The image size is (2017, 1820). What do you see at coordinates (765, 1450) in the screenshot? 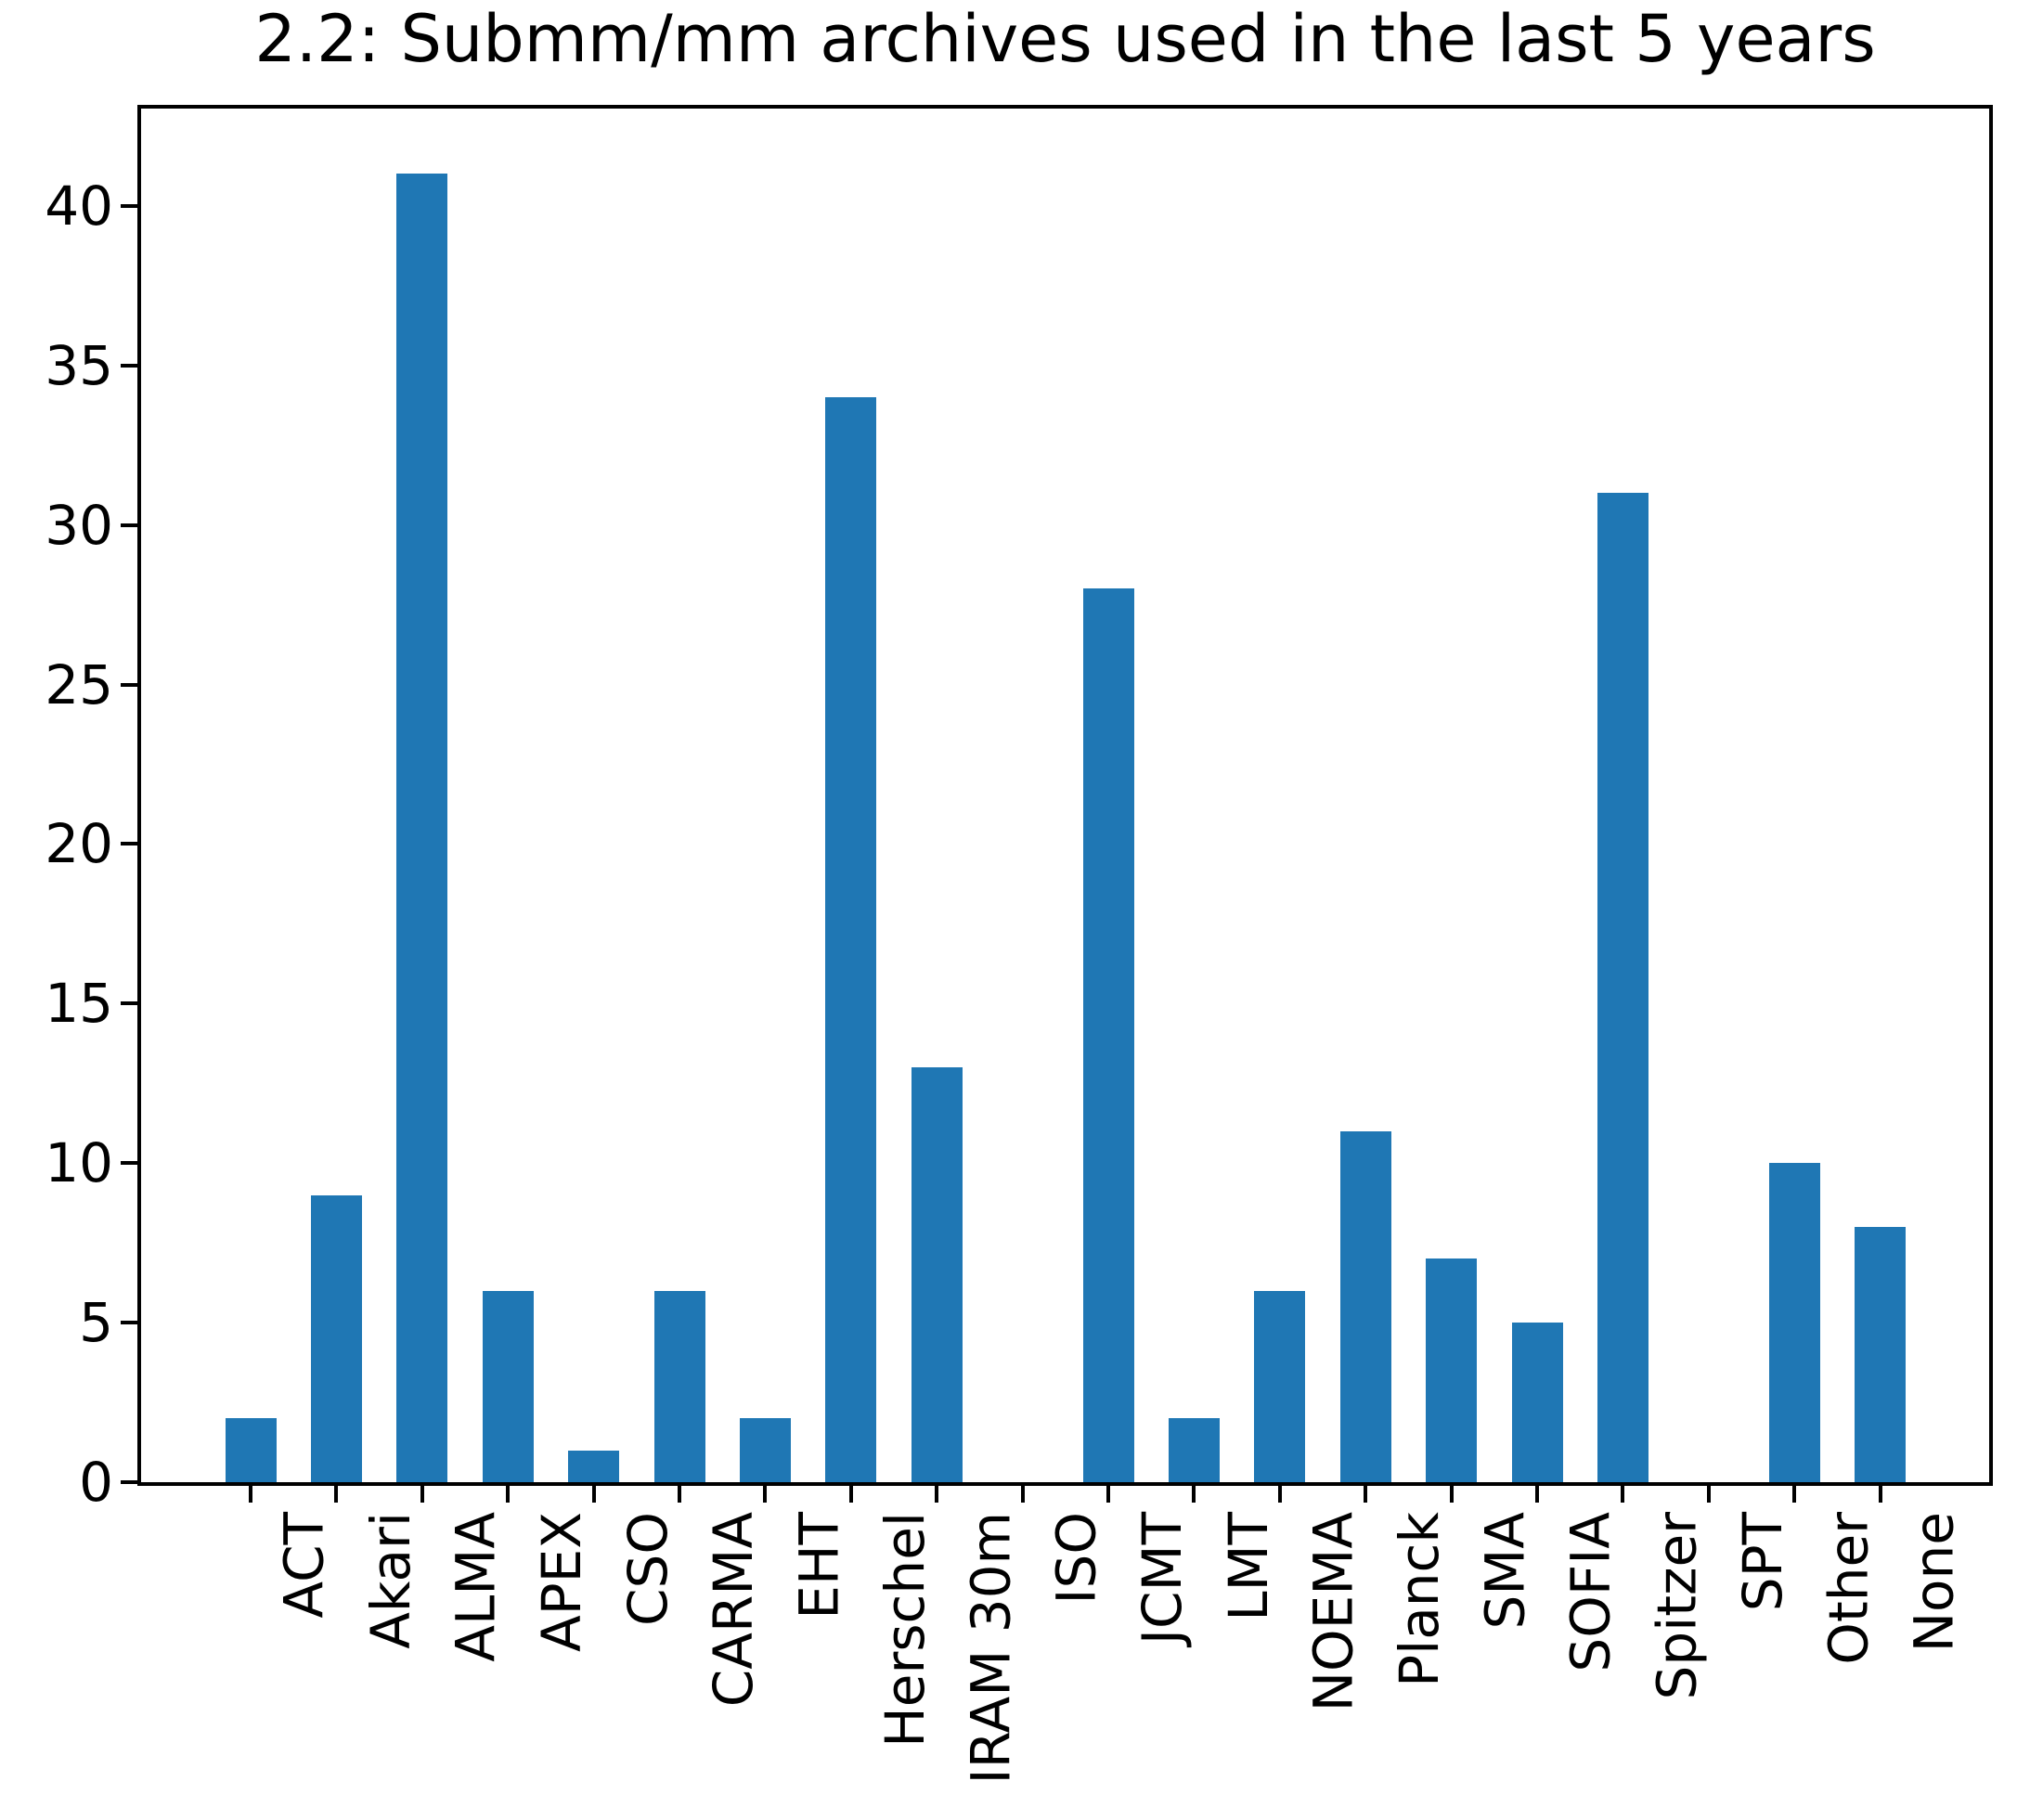
I see `bar-eht` at bounding box center [765, 1450].